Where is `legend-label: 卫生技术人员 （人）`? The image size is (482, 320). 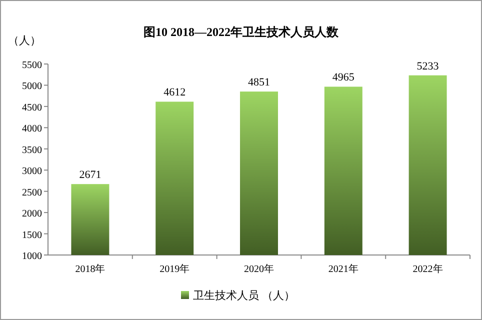 legend-label: 卫生技术人员 （人） is located at coordinates (244, 295).